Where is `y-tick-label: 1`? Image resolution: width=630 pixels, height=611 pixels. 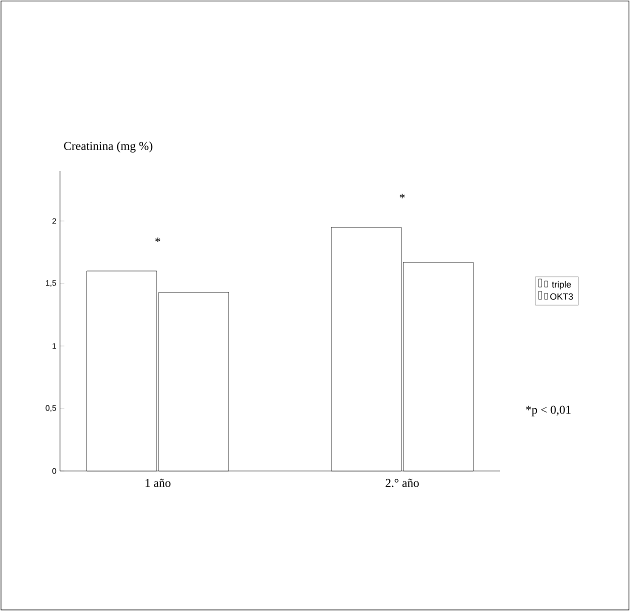
y-tick-label: 1 is located at coordinates (54, 346).